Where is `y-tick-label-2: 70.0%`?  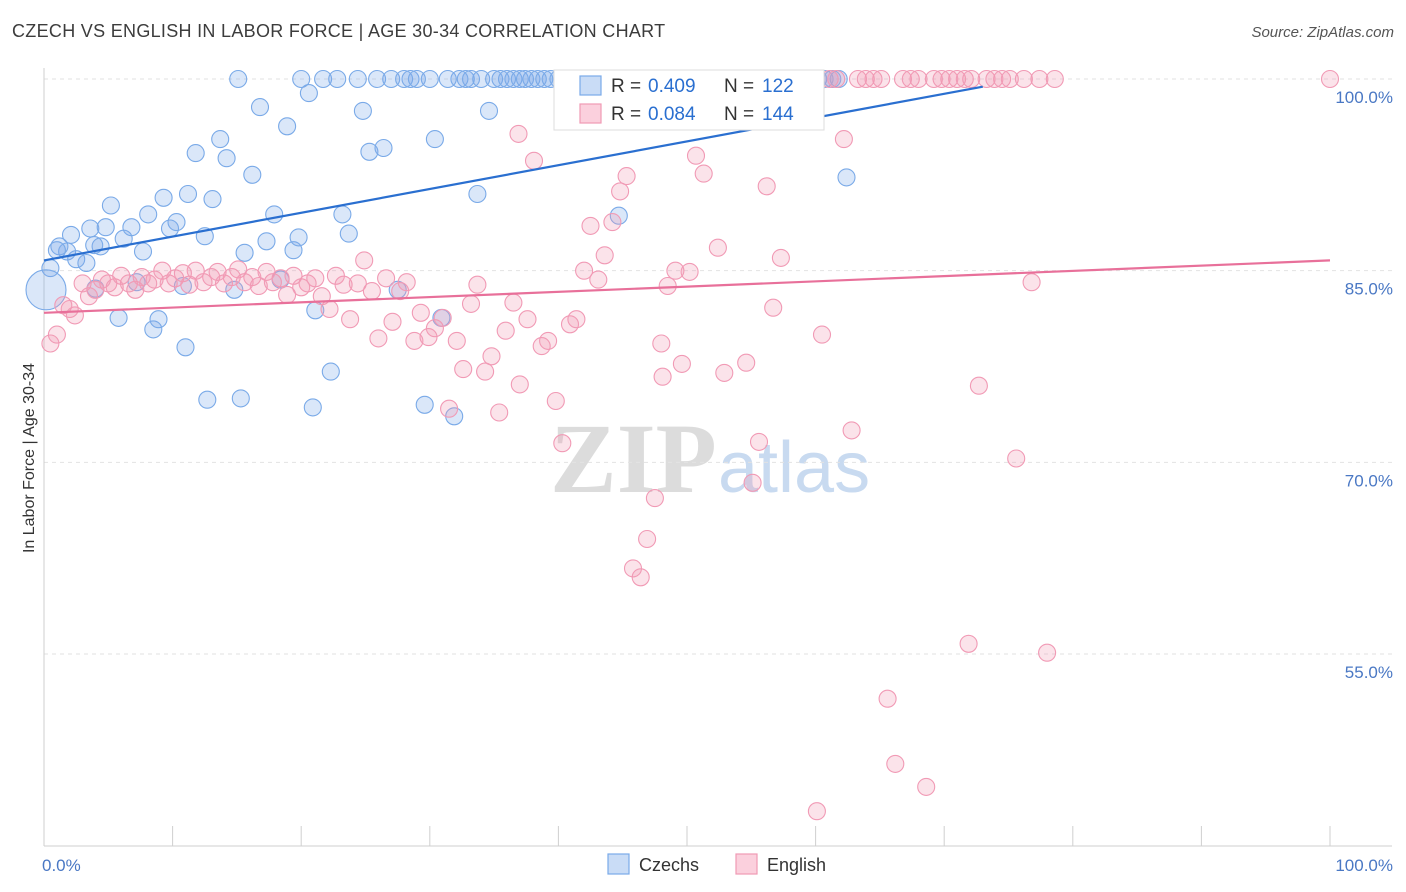 y-tick-label-2: 70.0% is located at coordinates (1369, 480).